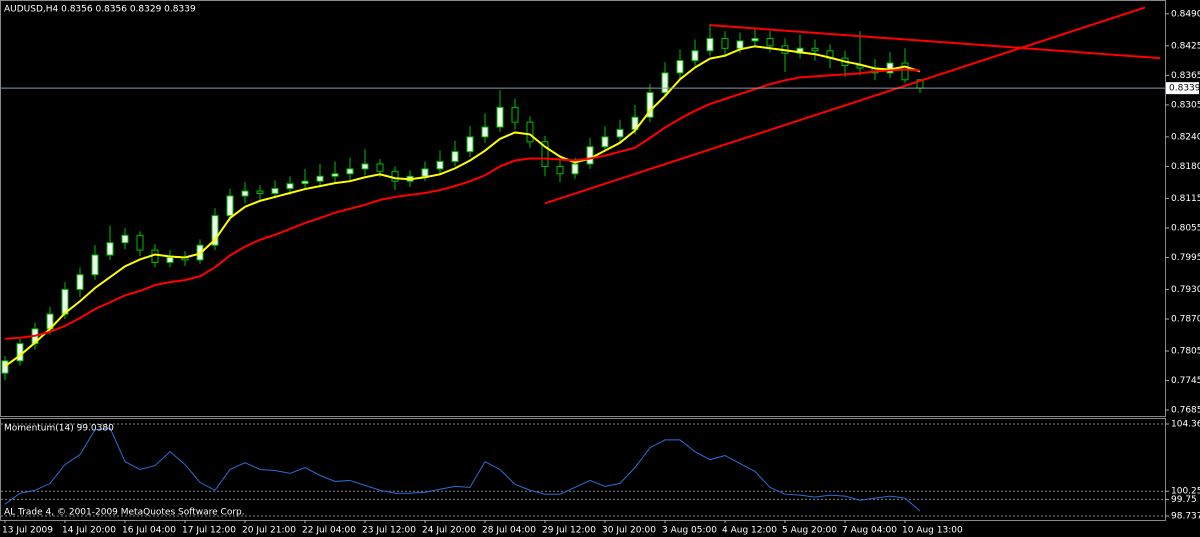  What do you see at coordinates (809, 531) in the screenshot?
I see `x-tick-label: 5 Aug 20:00` at bounding box center [809, 531].